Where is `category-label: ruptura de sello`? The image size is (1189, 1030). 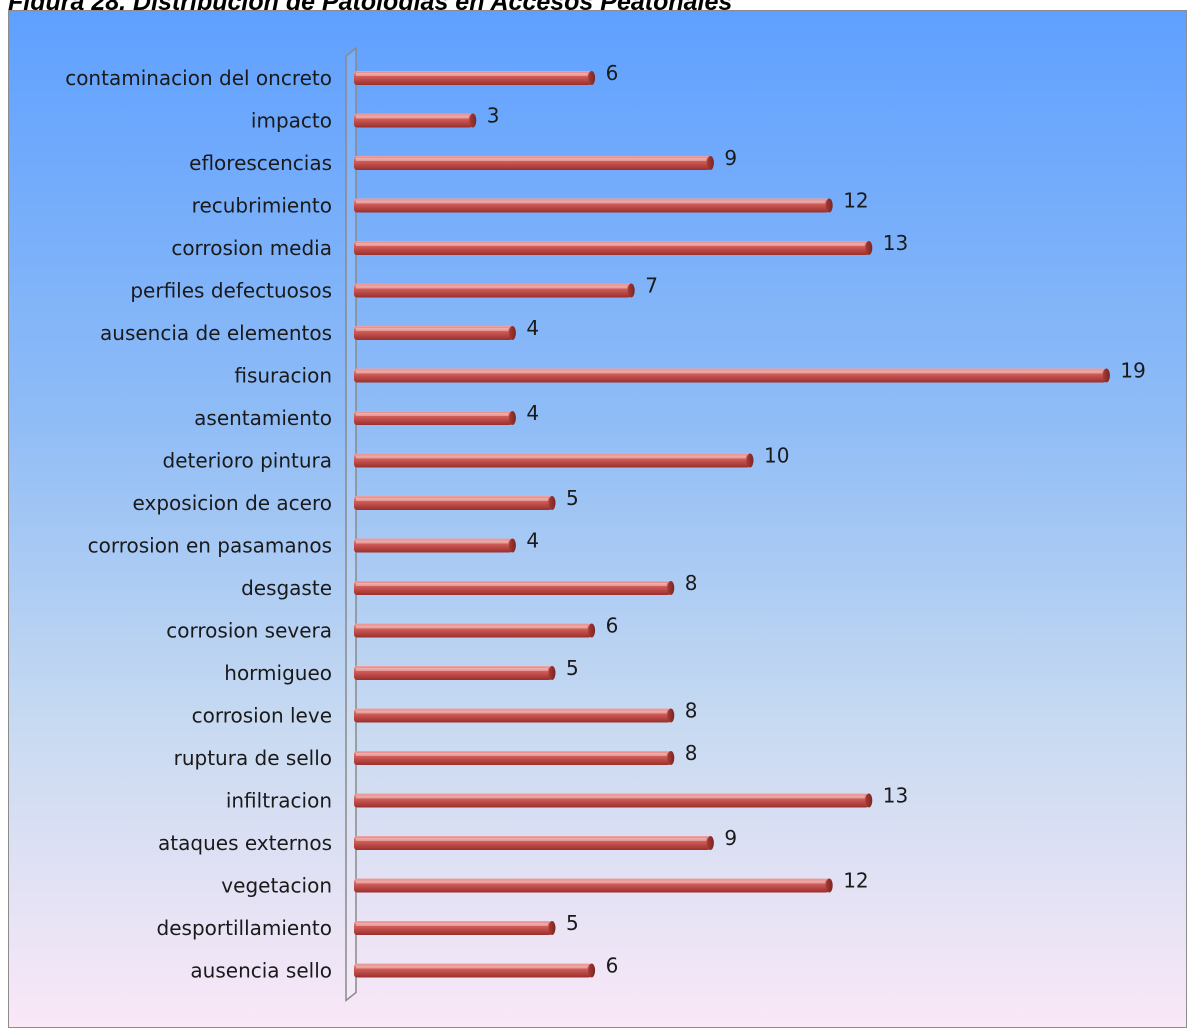
category-label: ruptura de sello is located at coordinates (253, 758).